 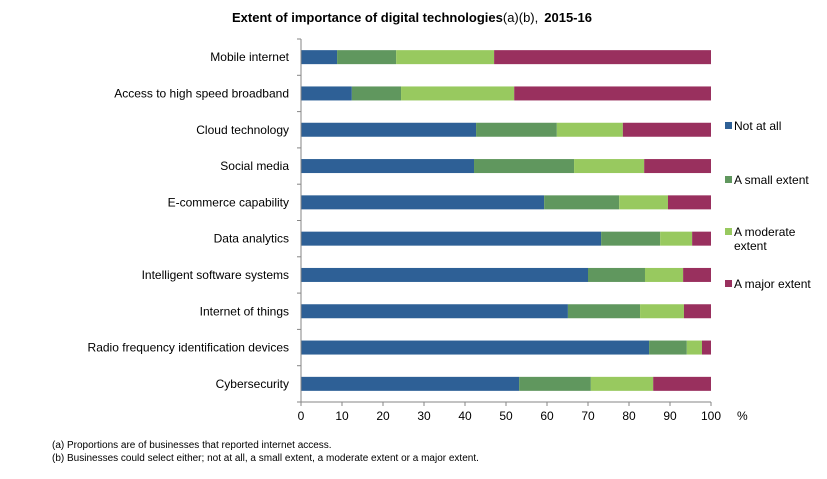 I want to click on bar-segment-data-analytics-a-moderate-extent, so click(x=676, y=238).